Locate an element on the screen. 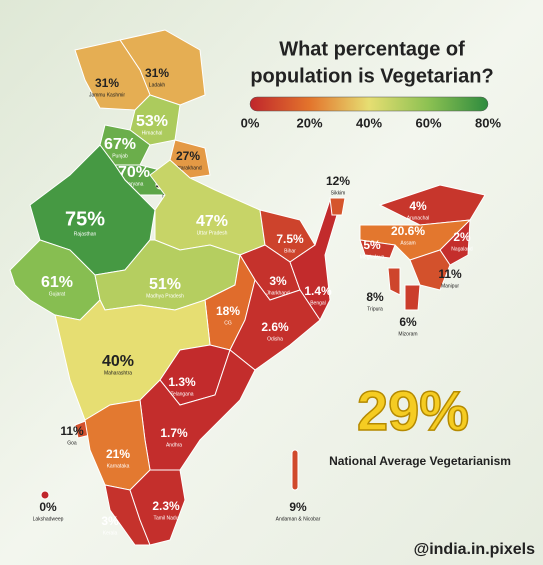 Image resolution: width=543 pixels, height=565 pixels. region-name: Bengal is located at coordinates (318, 303).